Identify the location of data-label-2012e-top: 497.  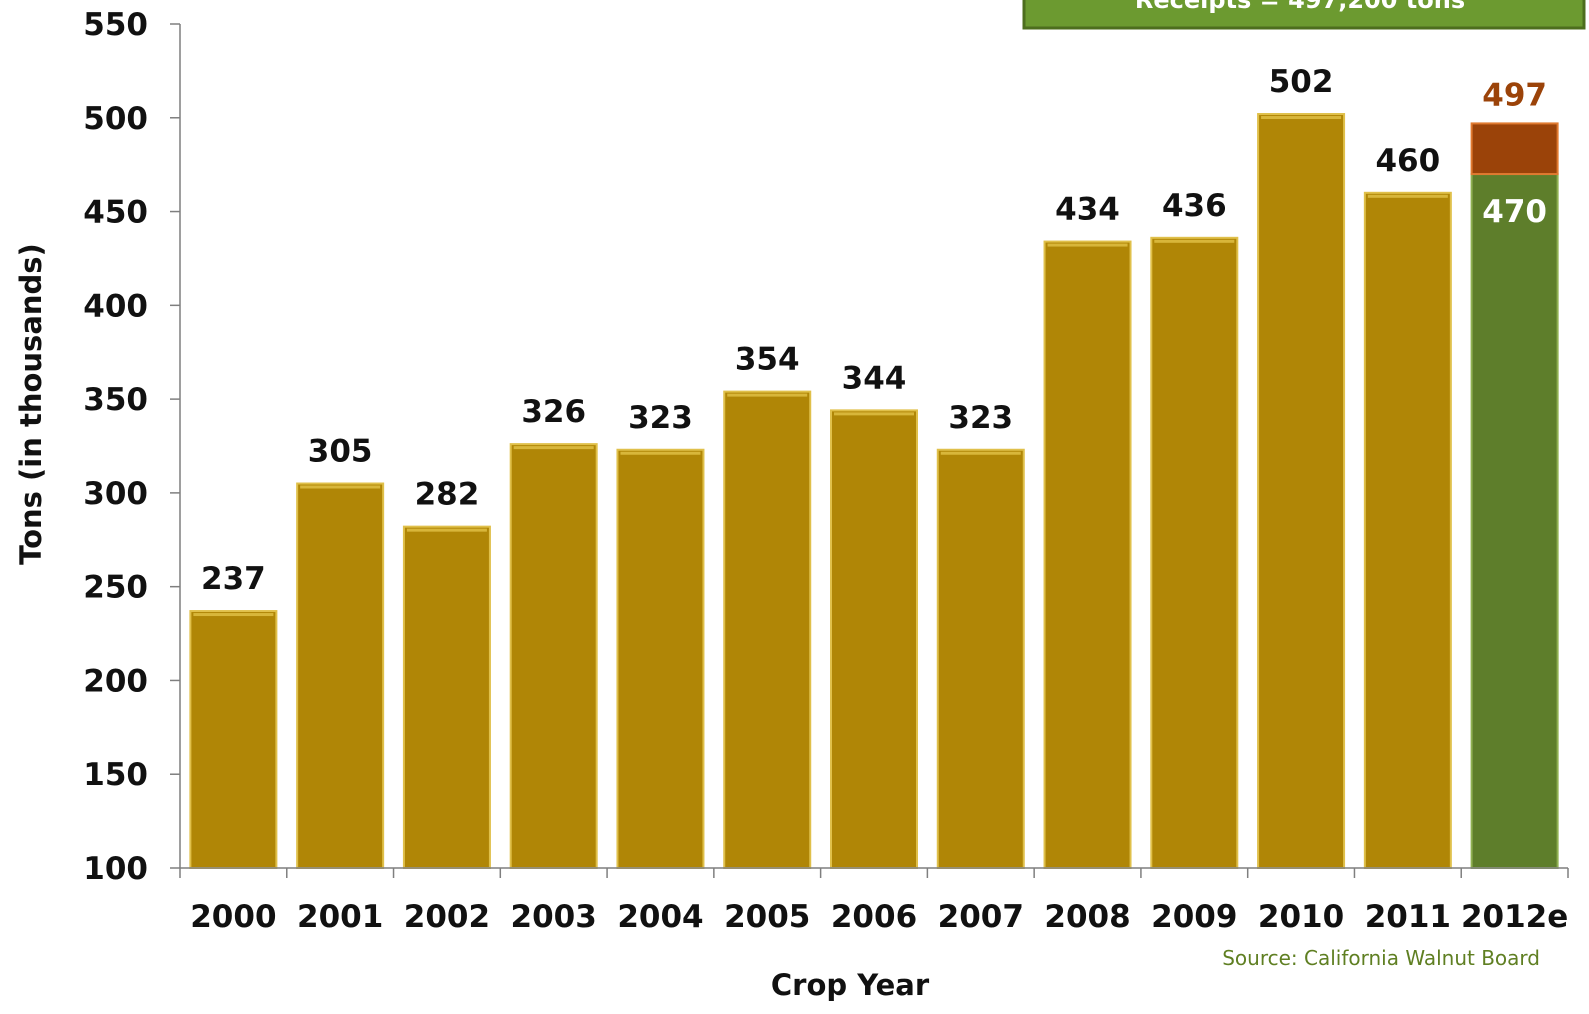
(1514, 95).